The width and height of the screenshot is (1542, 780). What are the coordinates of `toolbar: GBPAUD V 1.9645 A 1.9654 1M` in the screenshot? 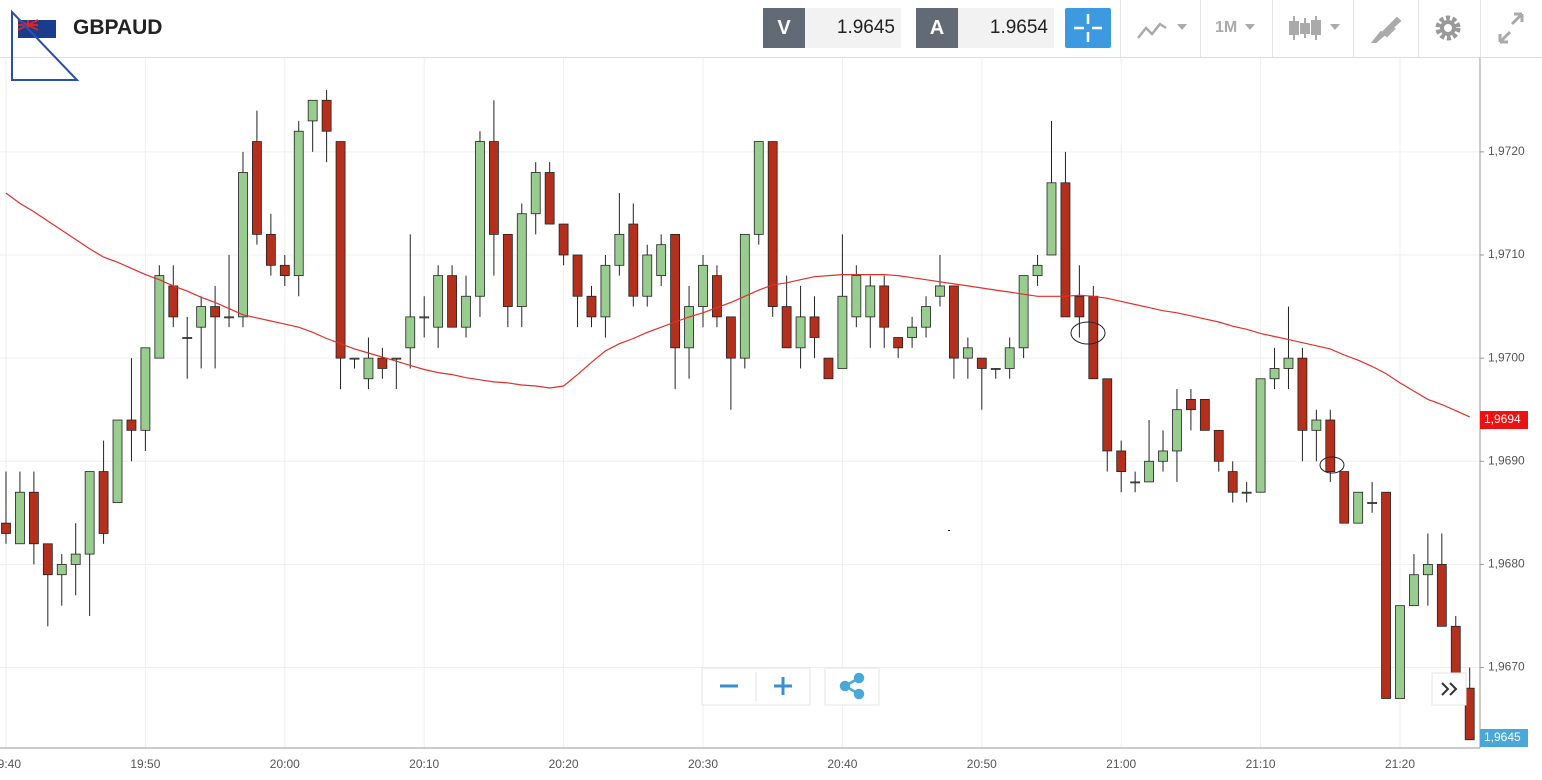 It's located at (771, 40).